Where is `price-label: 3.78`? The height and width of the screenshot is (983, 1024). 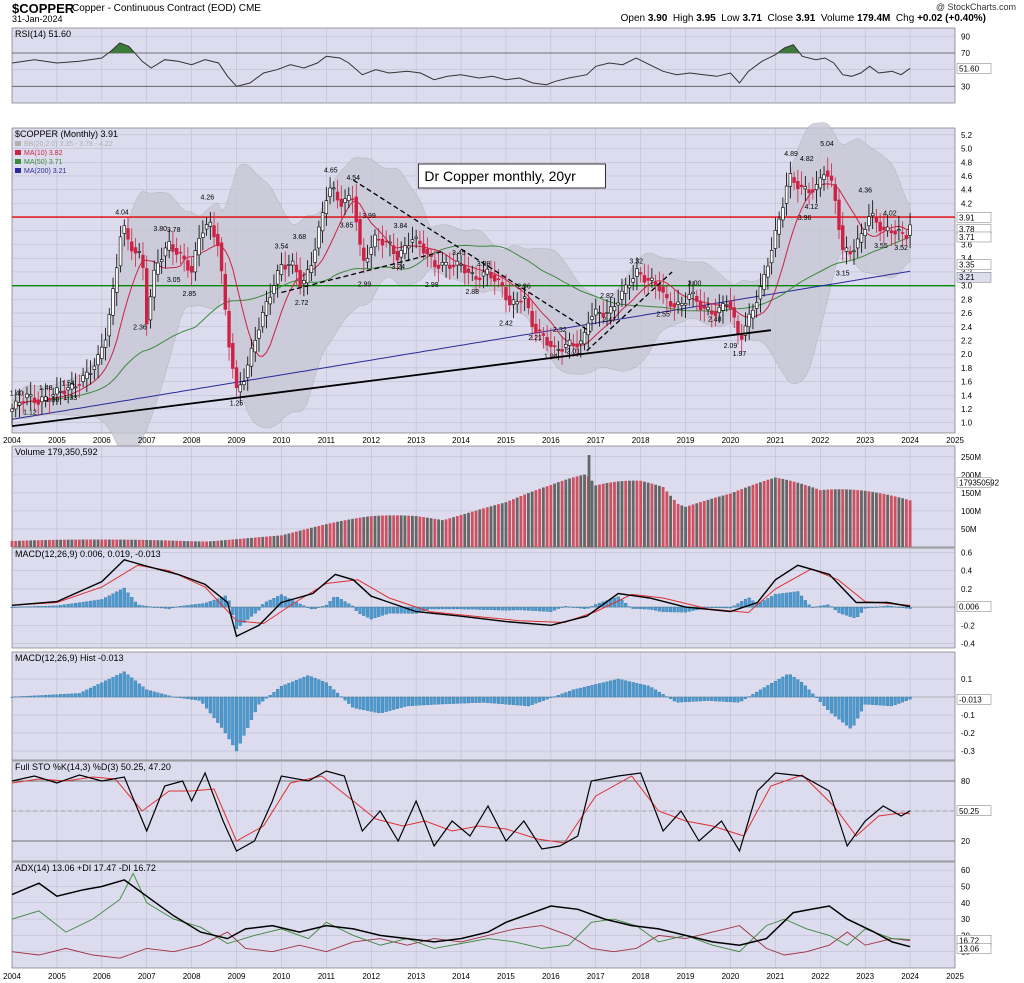
price-label: 3.78 is located at coordinates (174, 230).